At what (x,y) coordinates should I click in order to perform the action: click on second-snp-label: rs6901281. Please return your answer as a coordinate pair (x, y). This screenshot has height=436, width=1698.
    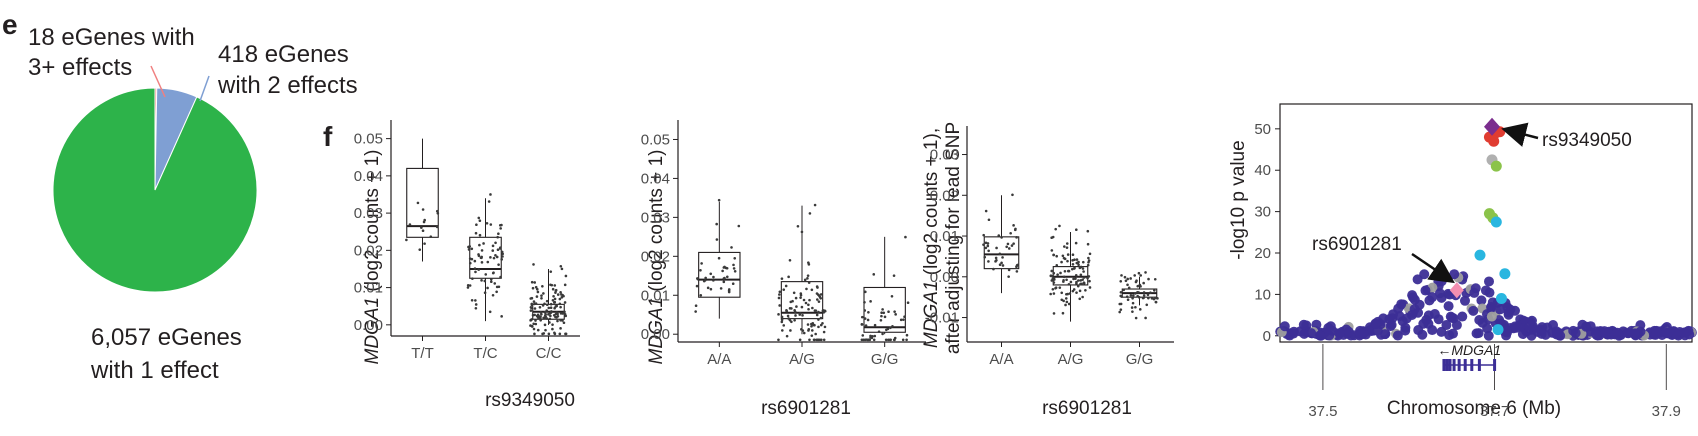
    Looking at the image, I should click on (1357, 244).